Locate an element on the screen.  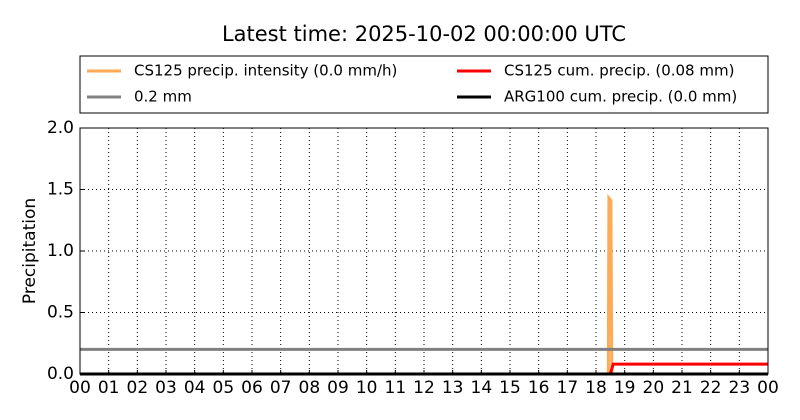
x-tick-label: 23 is located at coordinates (740, 388).